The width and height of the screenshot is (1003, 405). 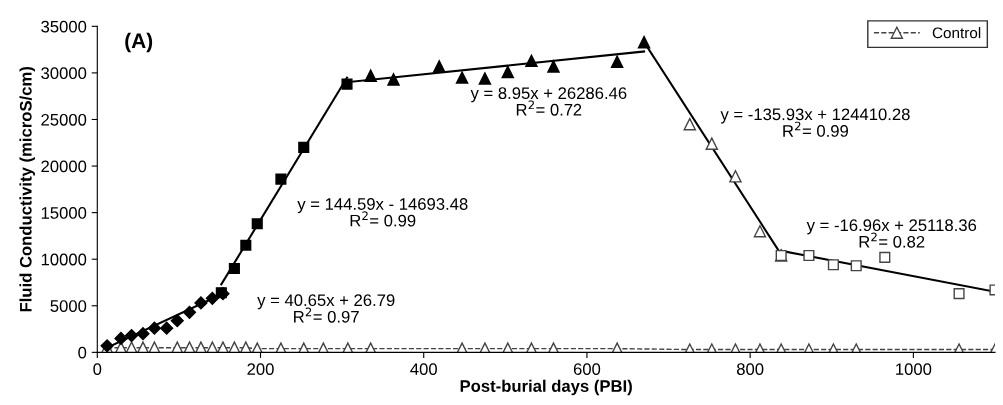 I want to click on x-tick-label: 0, so click(x=97, y=369).